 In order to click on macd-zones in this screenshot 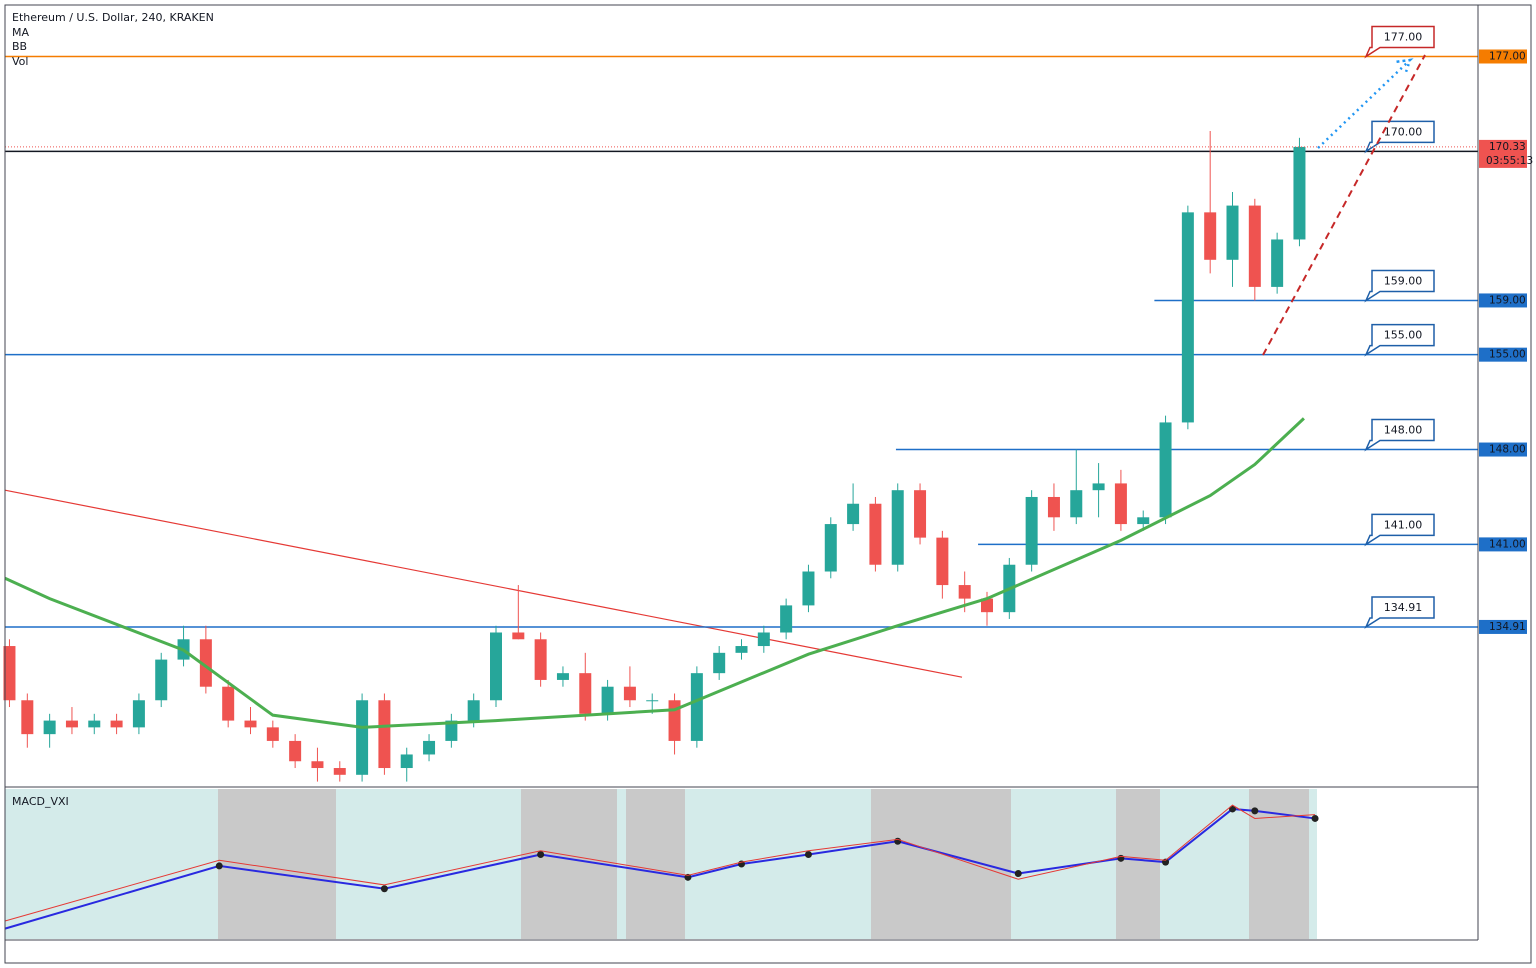, I will do `click(763, 864)`.